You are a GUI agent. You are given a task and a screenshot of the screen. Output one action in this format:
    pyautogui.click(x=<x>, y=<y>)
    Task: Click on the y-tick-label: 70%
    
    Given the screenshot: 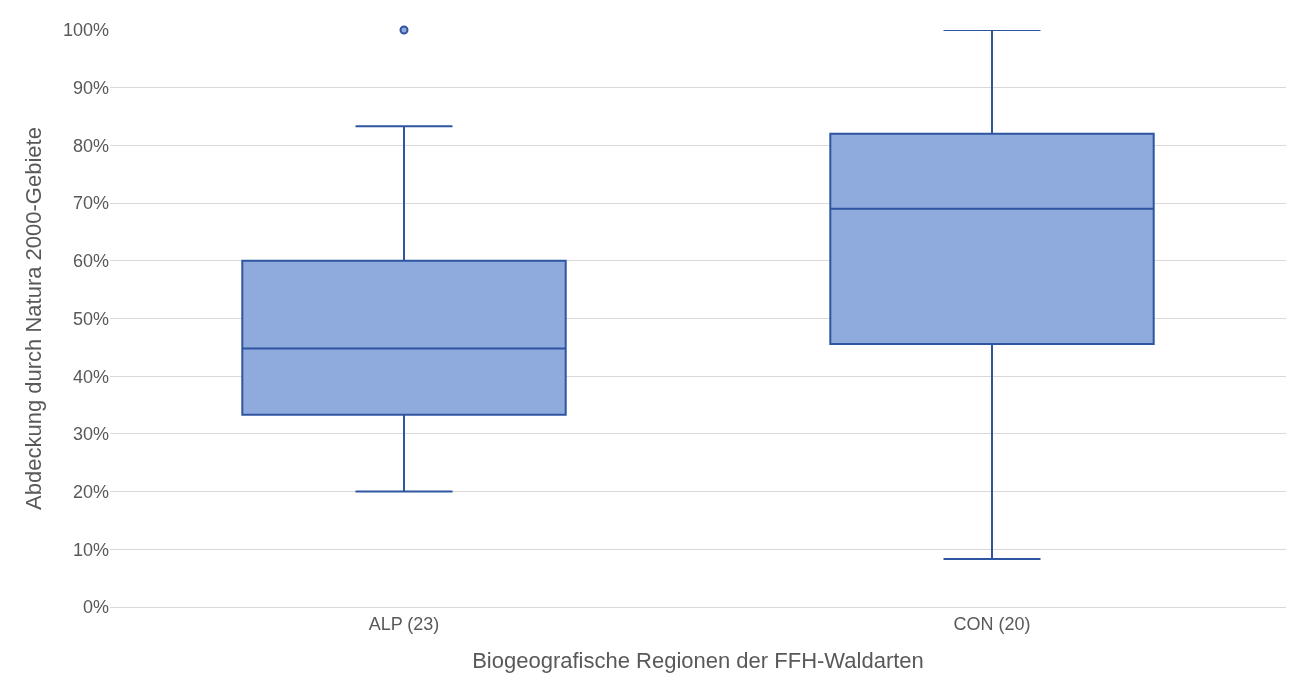 What is the action you would take?
    pyautogui.click(x=90, y=203)
    